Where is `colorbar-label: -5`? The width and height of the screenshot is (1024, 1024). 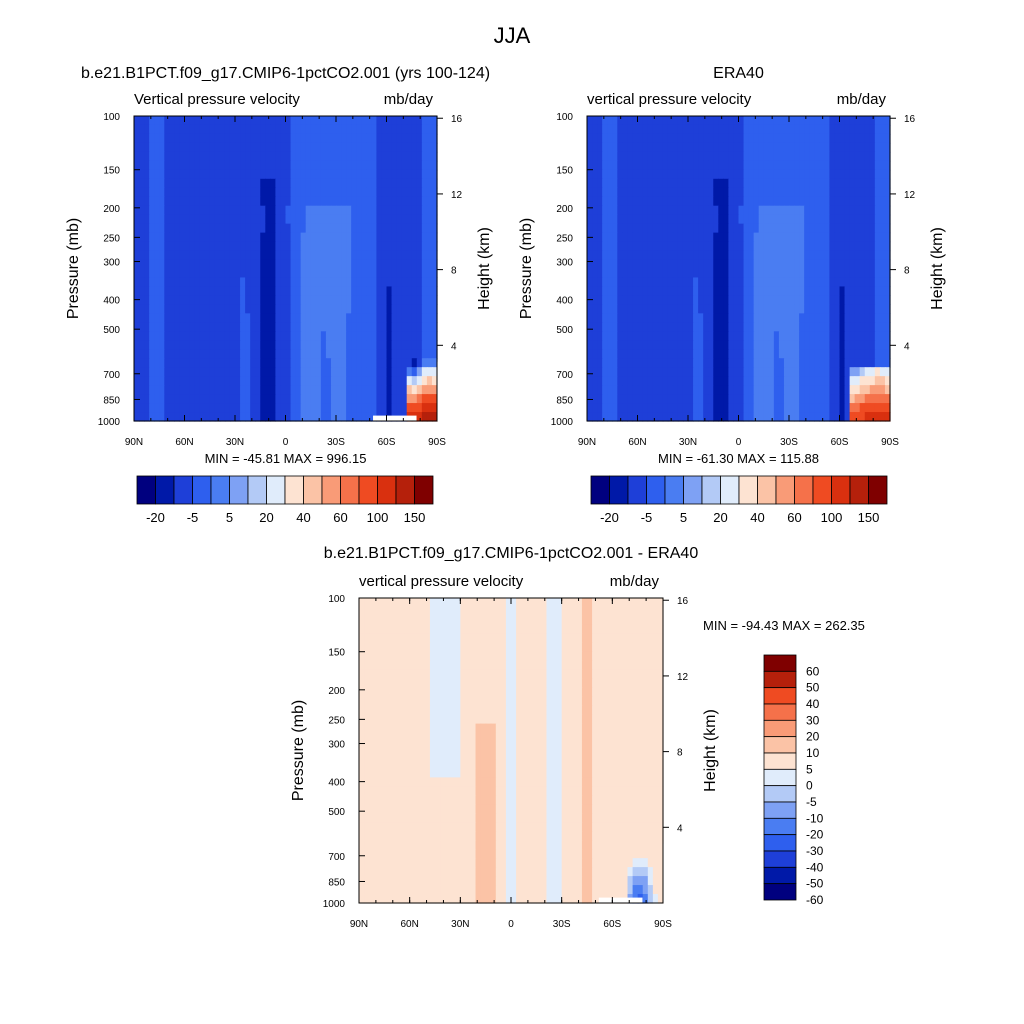
colorbar-label: -5 is located at coordinates (647, 517).